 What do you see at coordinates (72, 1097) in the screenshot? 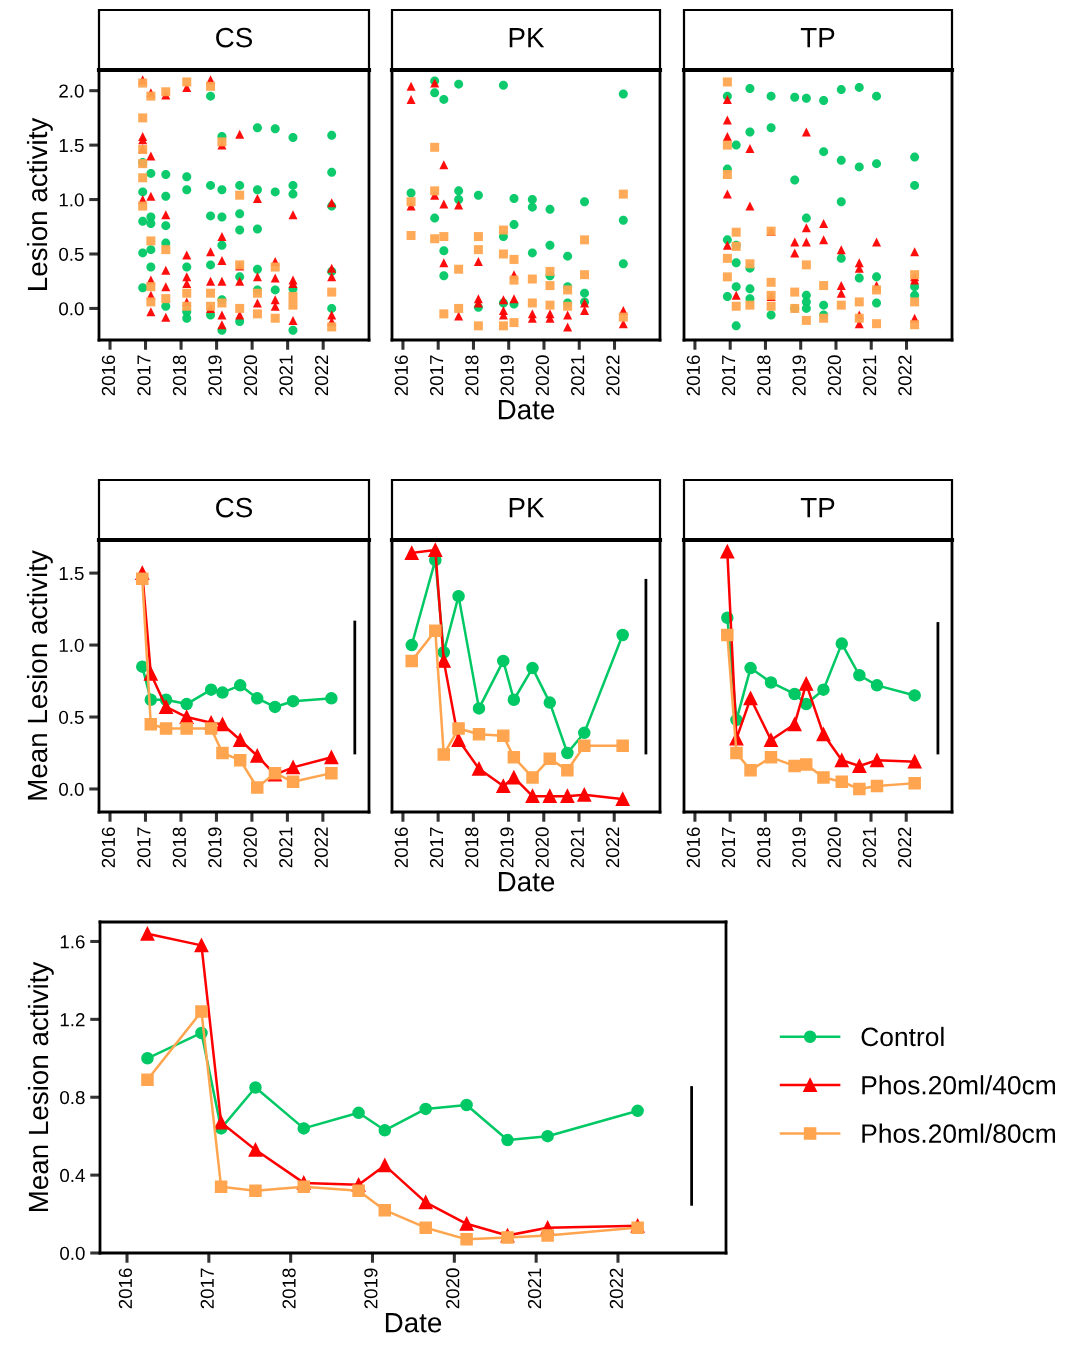
I see `y-tick-label: 0.8` at bounding box center [72, 1097].